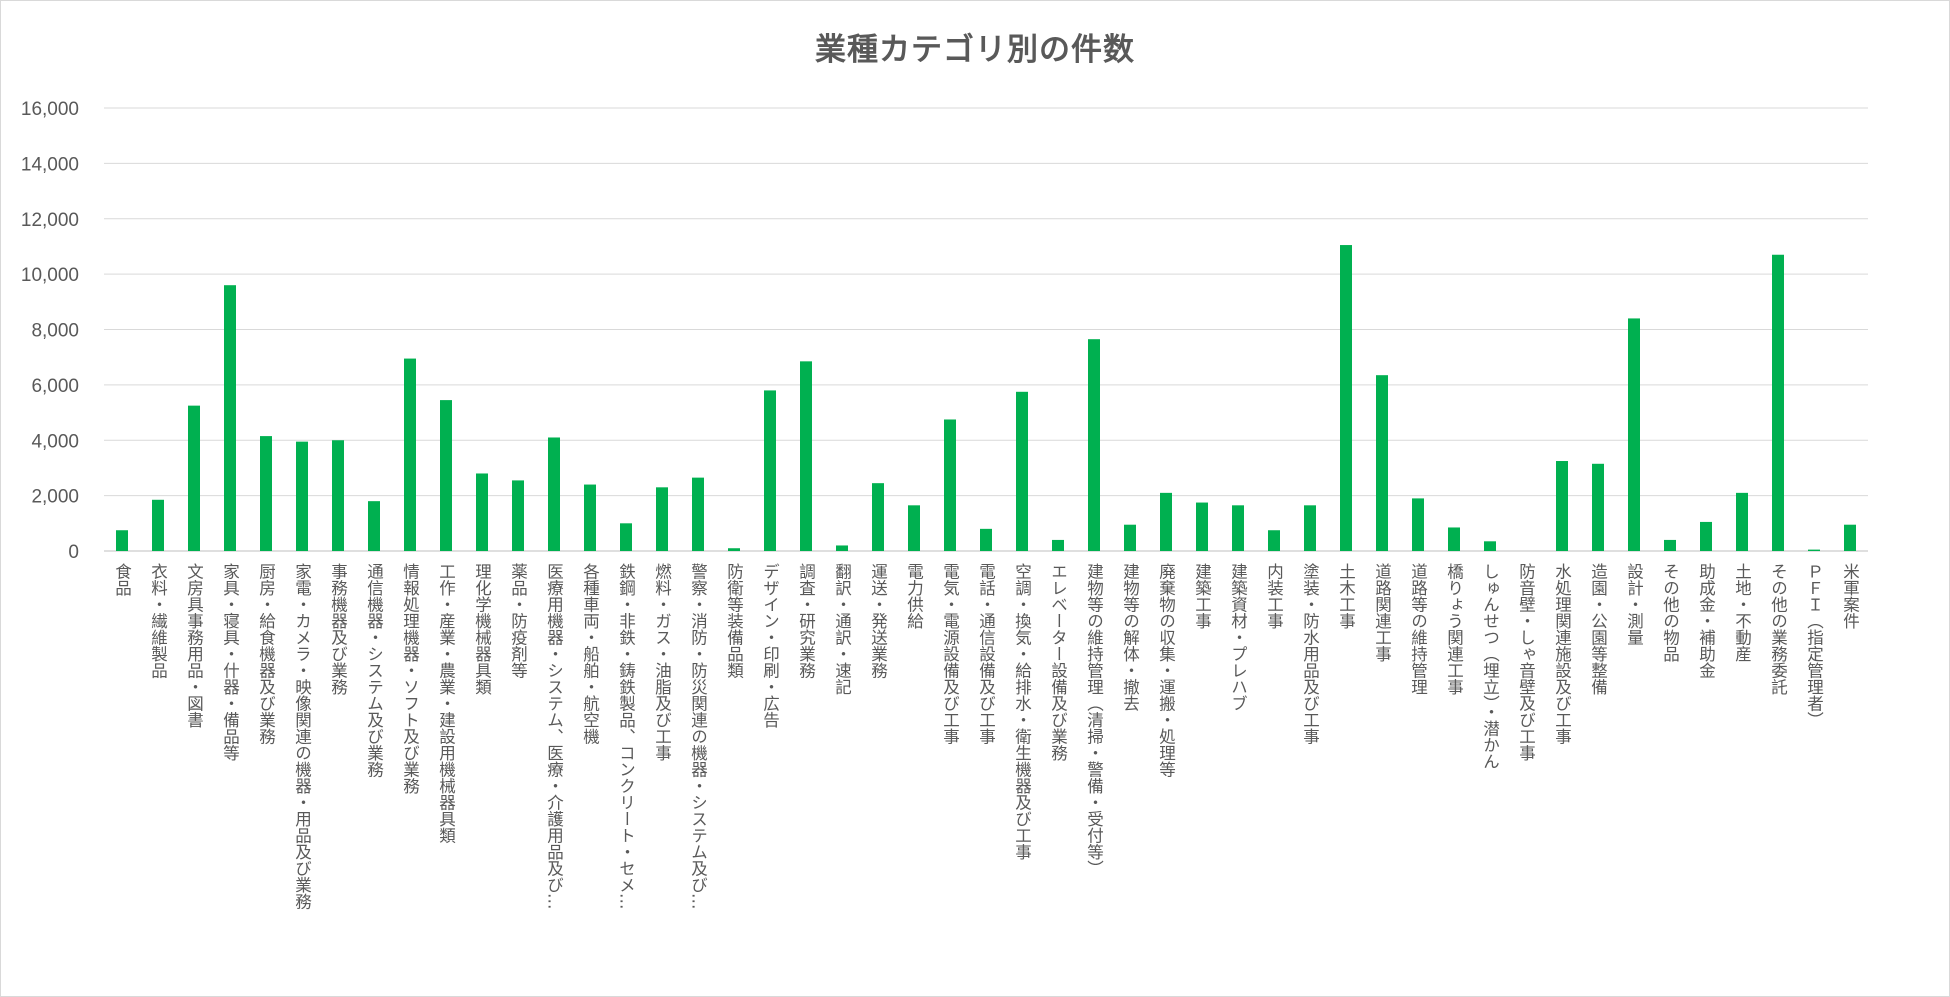 This screenshot has width=1950, height=997. Describe the element at coordinates (230, 662) in the screenshot. I see `x-tick-label: 家具・寝具・什器・備品等` at that location.